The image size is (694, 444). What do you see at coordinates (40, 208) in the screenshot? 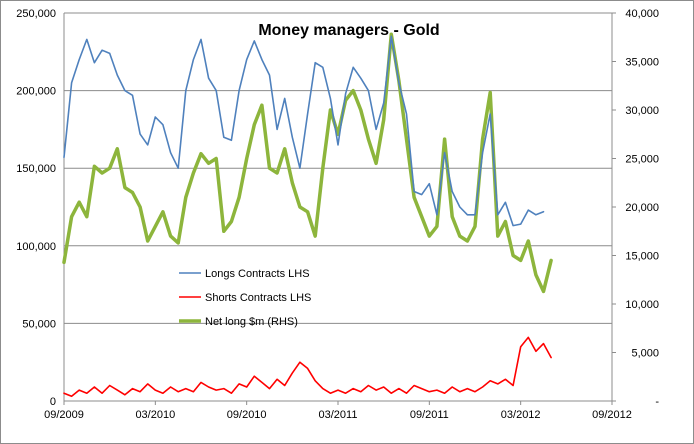
I see `left-axis: 0 50,000 100,000 150,000 200,000 250,000` at bounding box center [40, 208].